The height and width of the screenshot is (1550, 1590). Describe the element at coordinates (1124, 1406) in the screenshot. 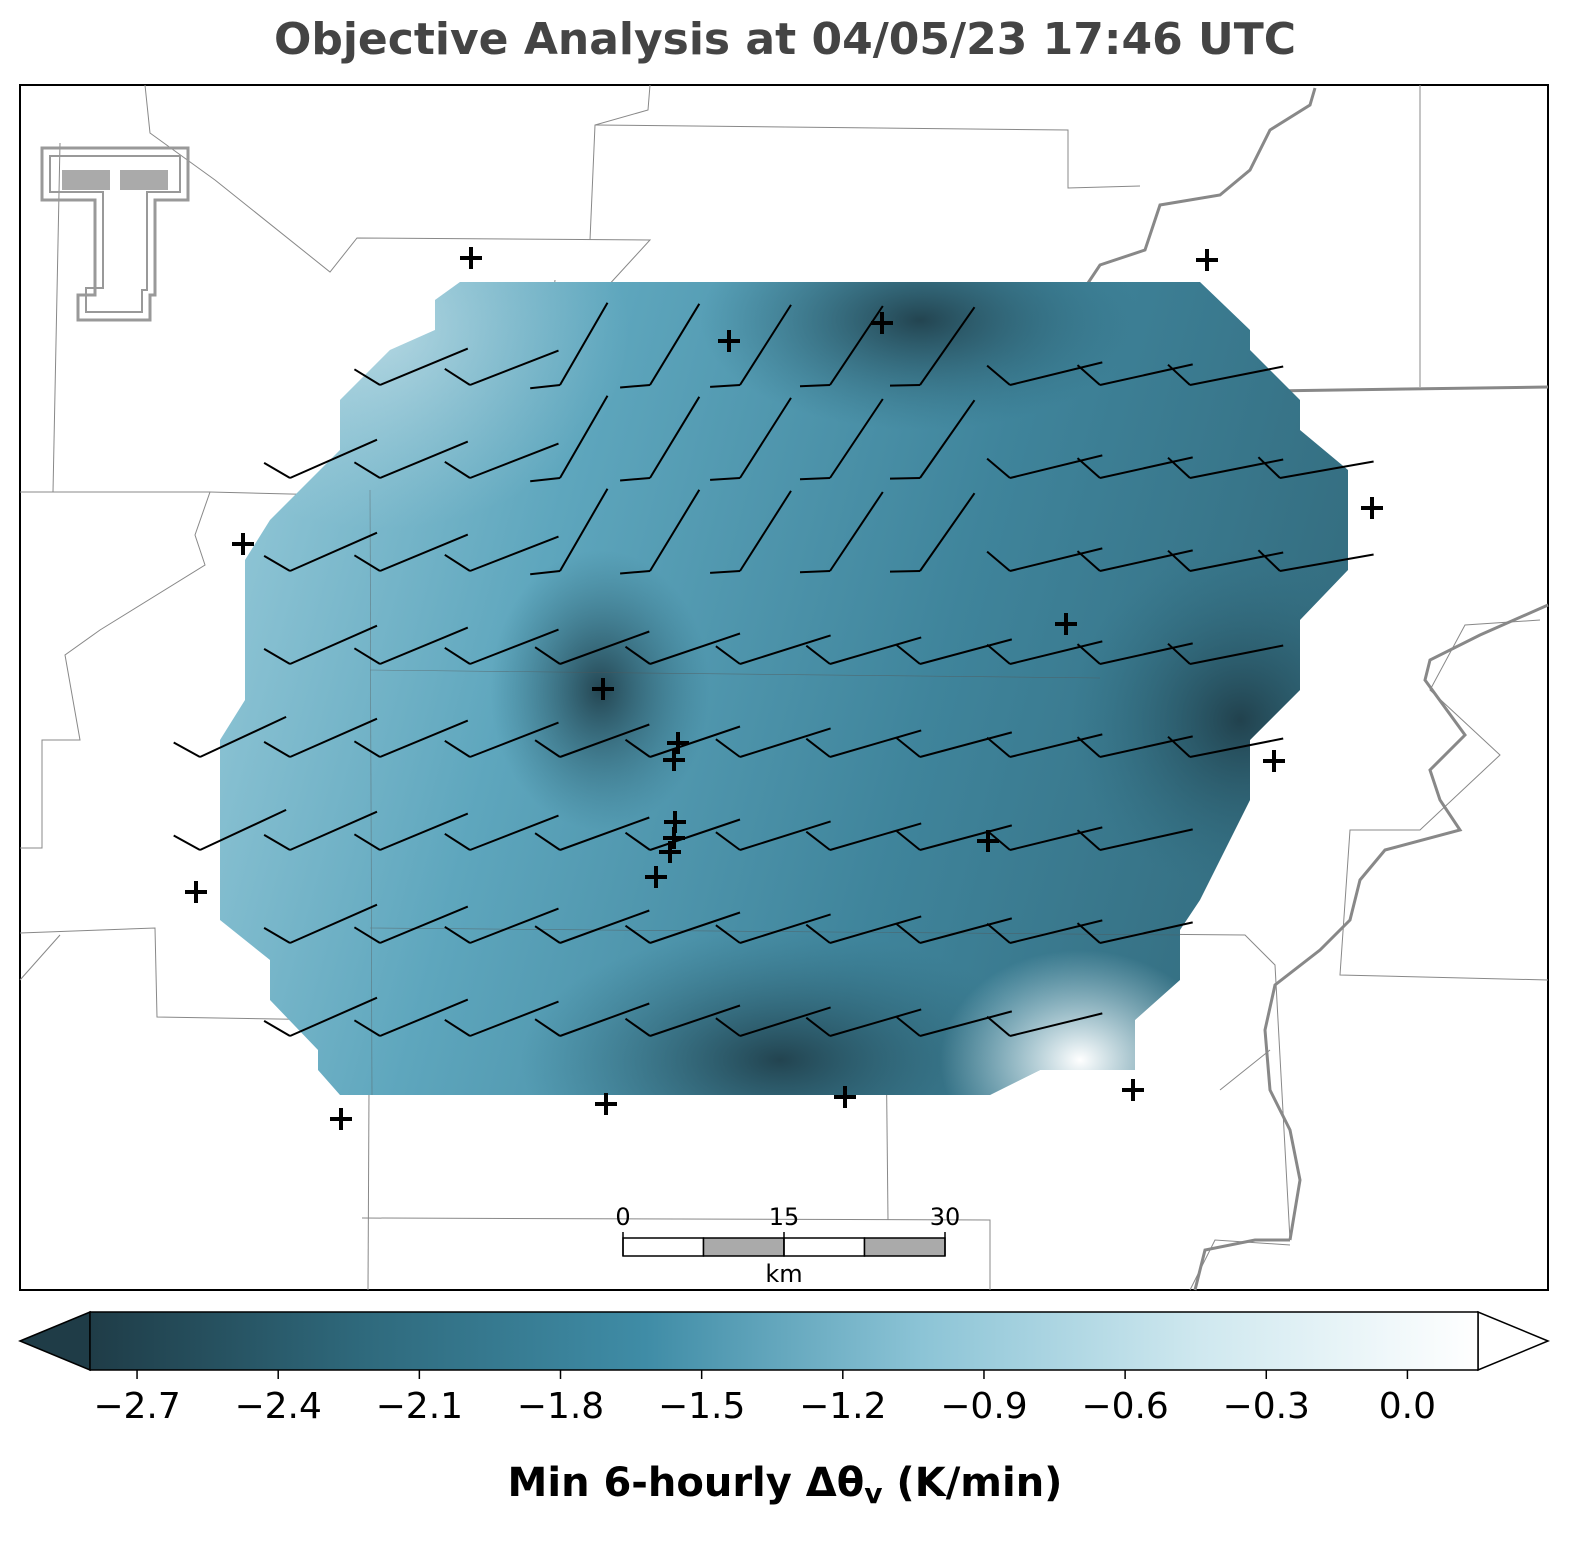

I see `colorbar-tick-label: −0.6` at that location.